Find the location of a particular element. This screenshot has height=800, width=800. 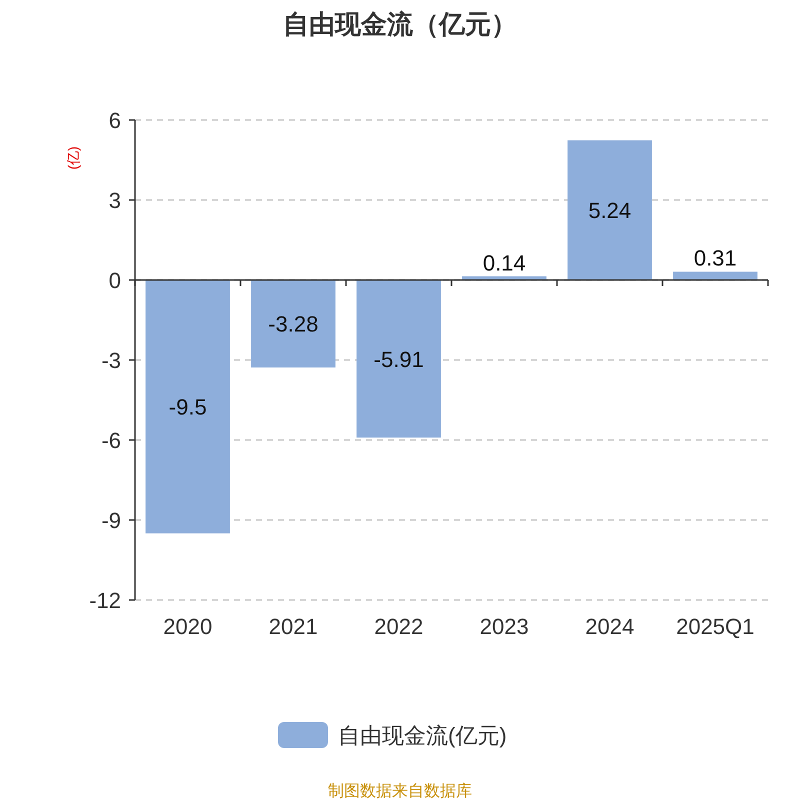

data-label: -9.5 is located at coordinates (187, 407).